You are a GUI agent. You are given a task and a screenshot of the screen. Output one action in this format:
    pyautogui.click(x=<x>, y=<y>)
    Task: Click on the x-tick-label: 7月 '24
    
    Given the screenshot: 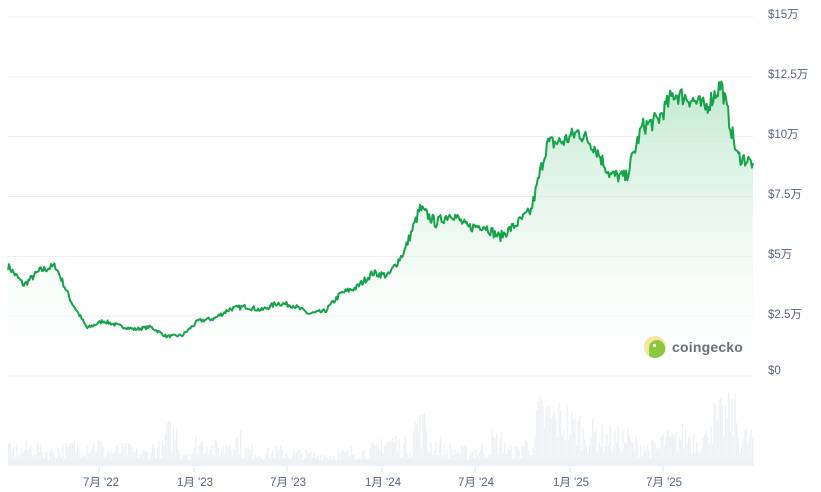 What is the action you would take?
    pyautogui.click(x=476, y=483)
    